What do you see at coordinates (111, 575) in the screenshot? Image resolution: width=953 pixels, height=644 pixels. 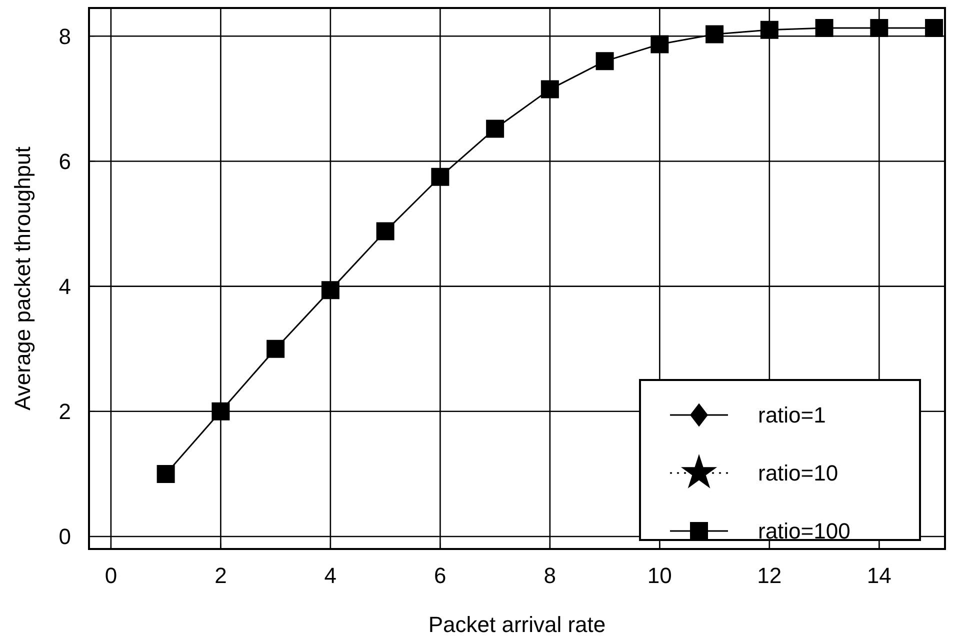 I see `x-tick-label: 0` at bounding box center [111, 575].